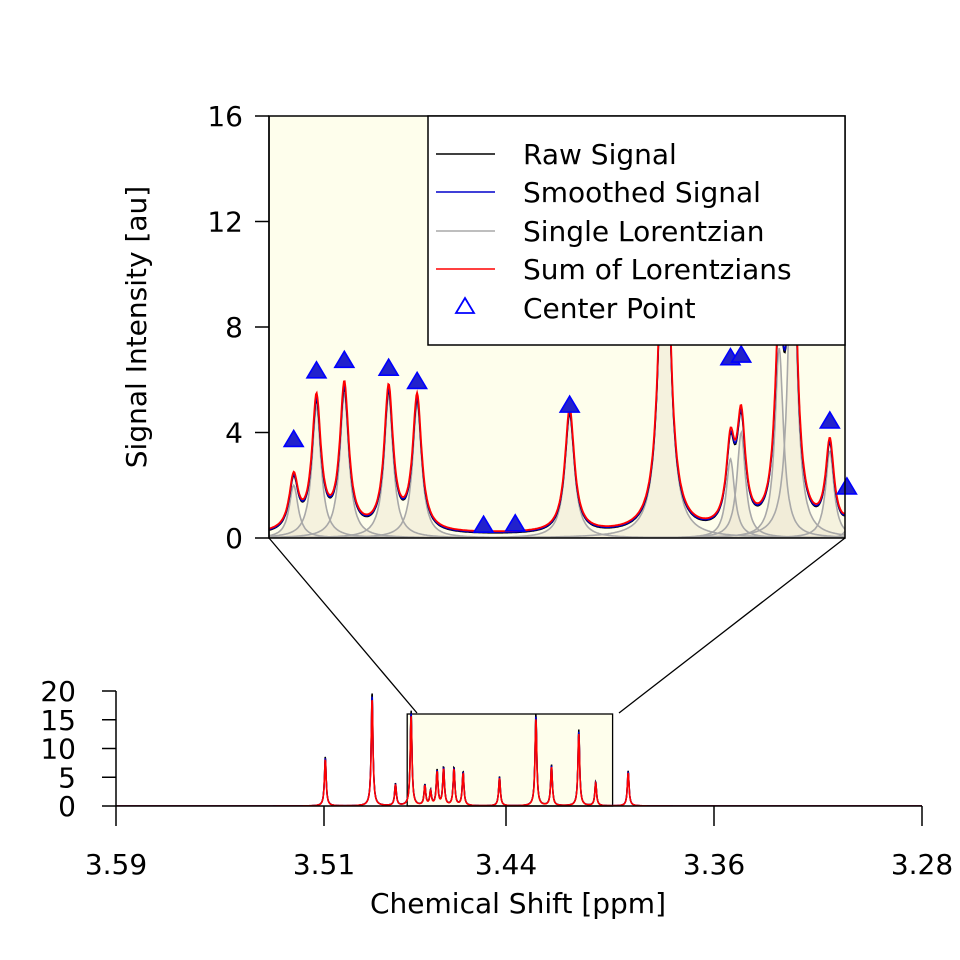  Describe the element at coordinates (234, 433) in the screenshot. I see `zoom-y-tick-label-1: 4` at that location.